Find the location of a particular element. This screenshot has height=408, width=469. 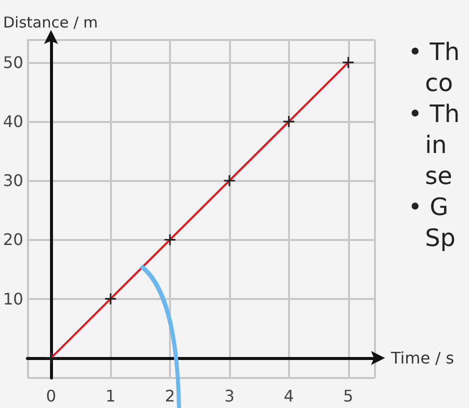

text: in is located at coordinates (436, 145).